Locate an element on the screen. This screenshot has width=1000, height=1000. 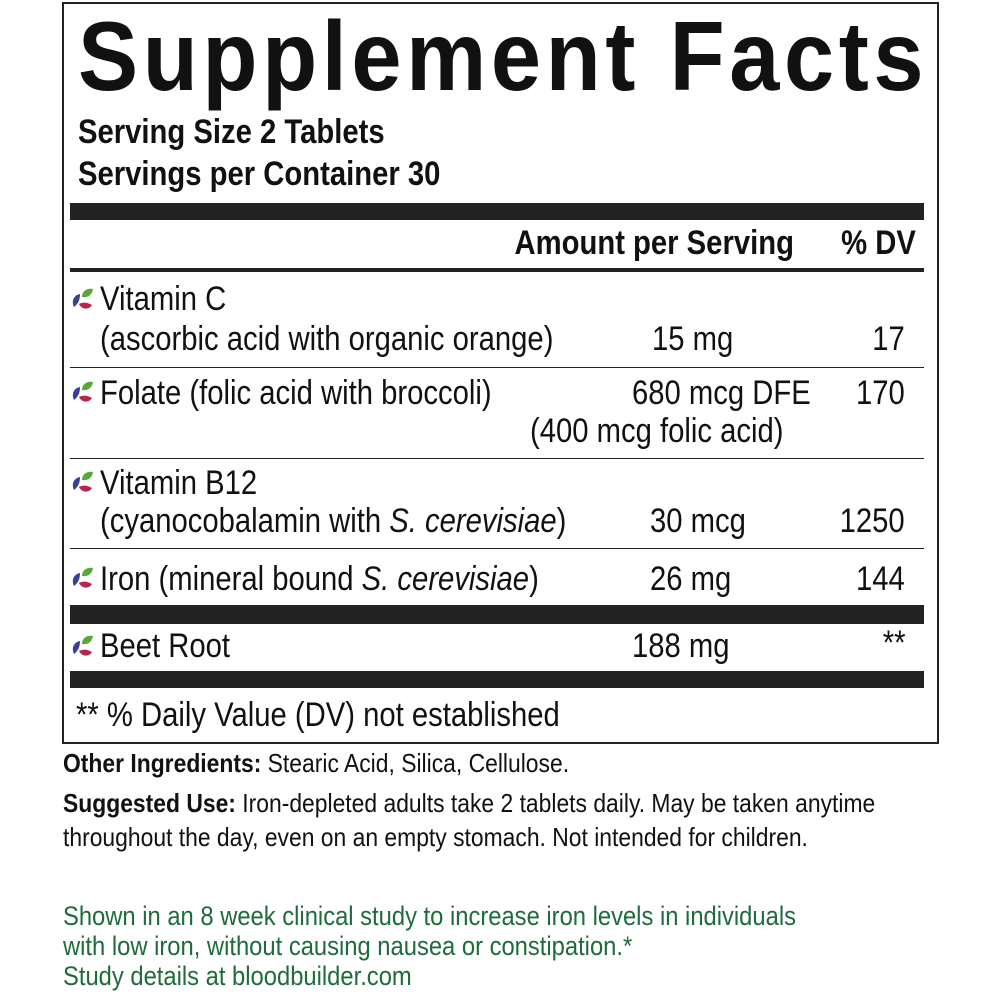
detail-text: (cyanocobalamin with is located at coordinates (245, 521).